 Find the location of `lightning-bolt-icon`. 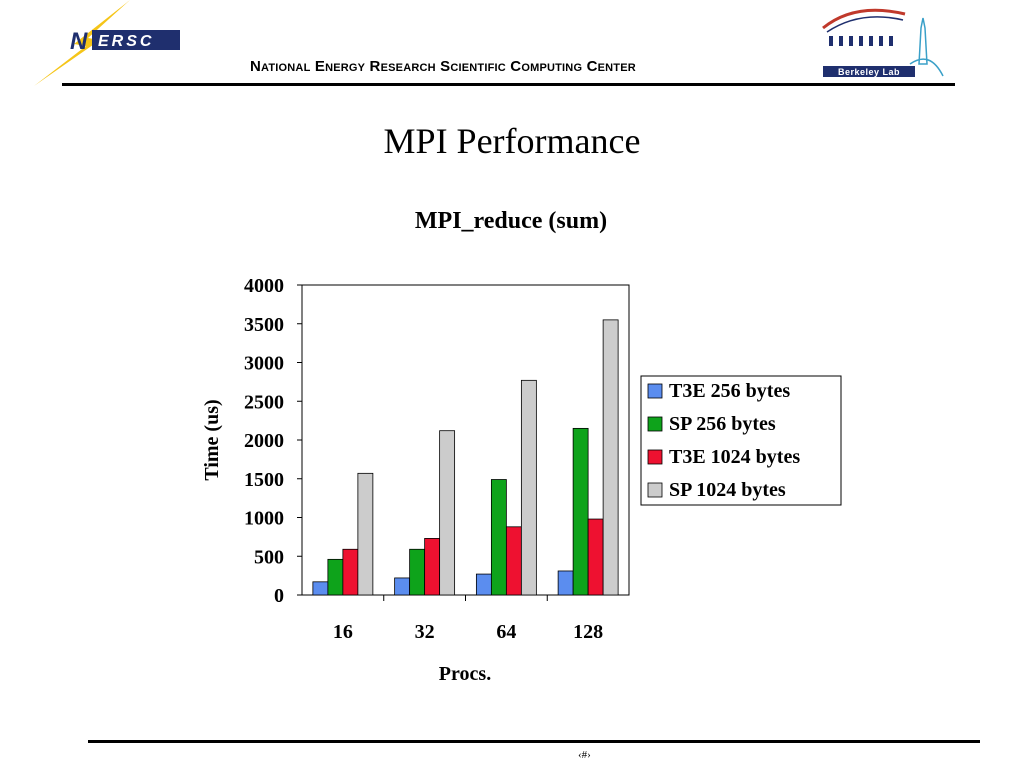

lightning-bolt-icon is located at coordinates (82, 43).